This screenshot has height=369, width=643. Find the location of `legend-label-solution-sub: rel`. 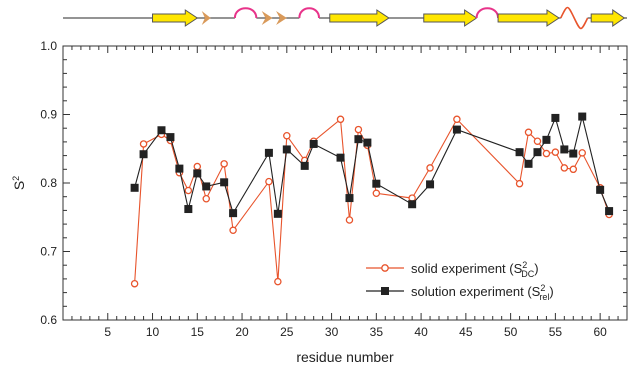

legend-label-solution-sub: rel is located at coordinates (544, 297).